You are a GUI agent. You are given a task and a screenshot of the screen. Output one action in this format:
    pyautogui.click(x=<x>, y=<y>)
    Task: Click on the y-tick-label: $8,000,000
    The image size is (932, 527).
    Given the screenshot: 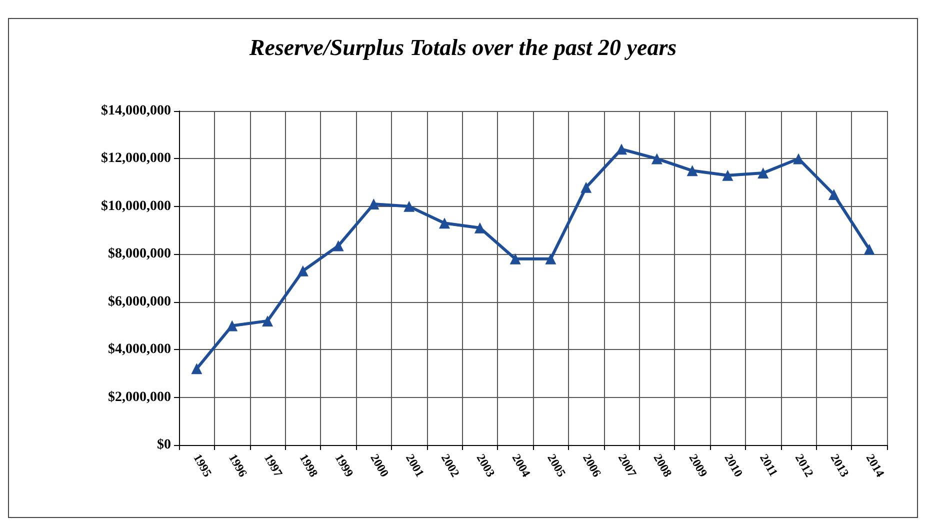 What is the action you would take?
    pyautogui.click(x=139, y=254)
    